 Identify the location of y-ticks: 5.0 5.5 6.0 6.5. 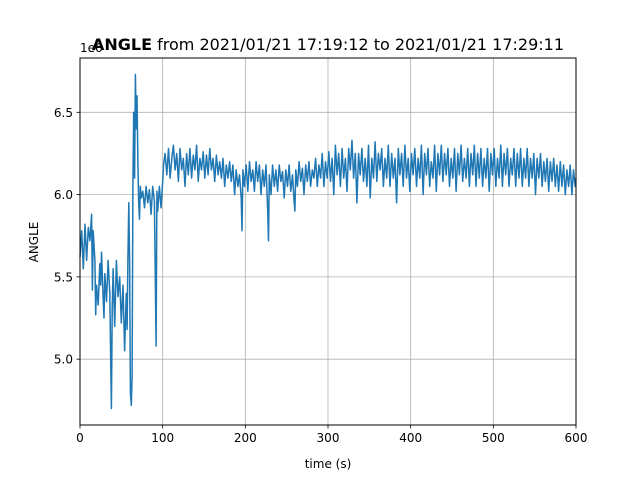
(67, 236).